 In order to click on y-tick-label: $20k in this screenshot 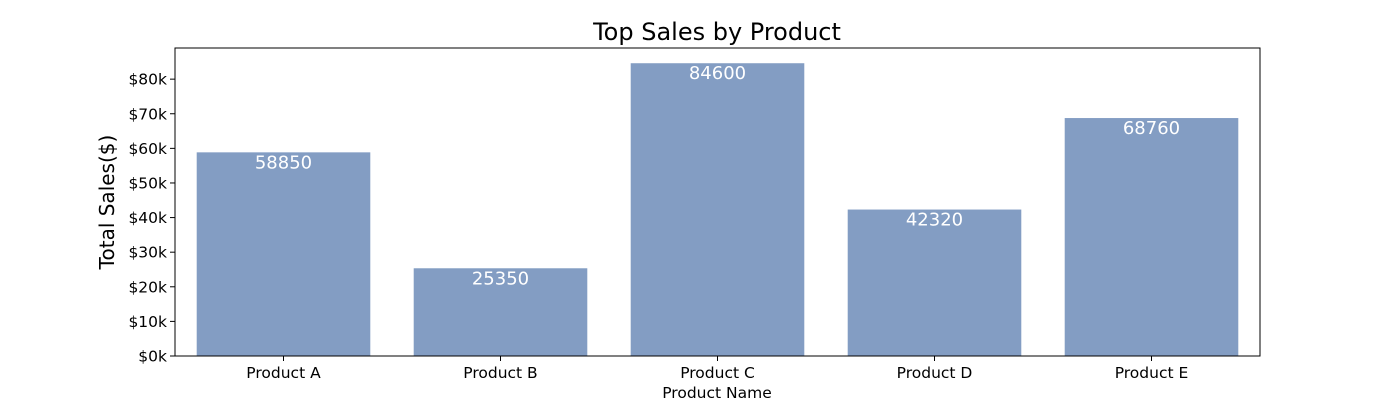, I will do `click(147, 287)`.